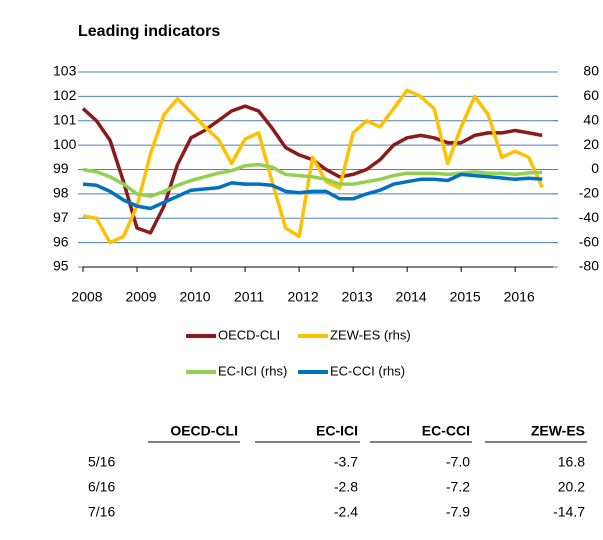 This screenshot has height=540, width=603. Describe the element at coordinates (346, 512) in the screenshot. I see `table-cell: -2.4` at that location.